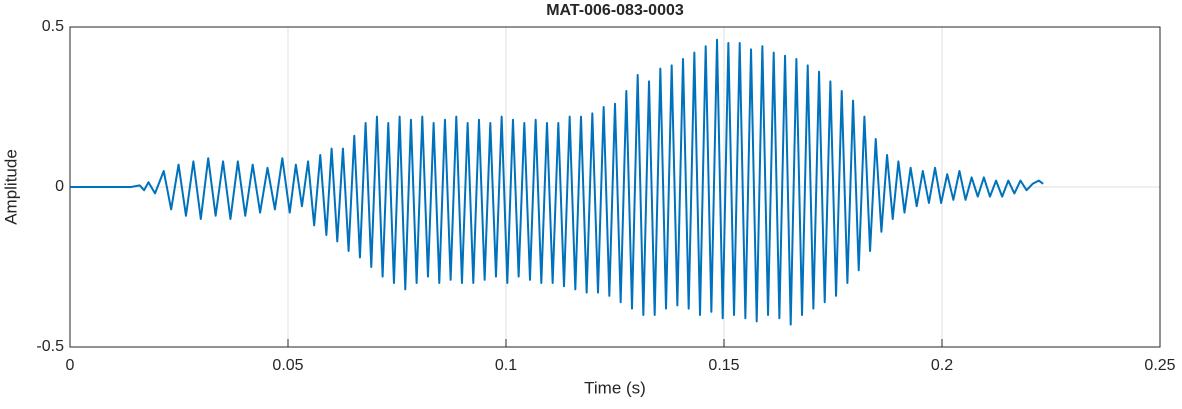 The image size is (1182, 409). What do you see at coordinates (10, 187) in the screenshot?
I see `y-axis-label: Amplitude` at bounding box center [10, 187].